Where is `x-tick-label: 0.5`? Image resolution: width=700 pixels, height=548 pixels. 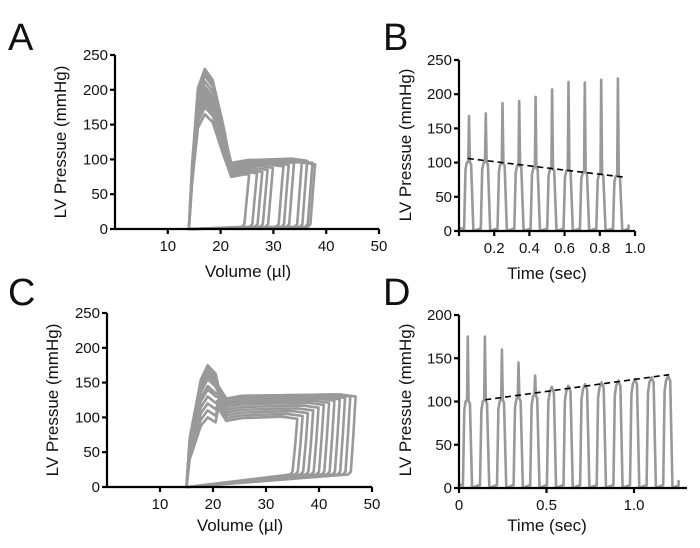 x-tick-label: 0.5 is located at coordinates (546, 505).